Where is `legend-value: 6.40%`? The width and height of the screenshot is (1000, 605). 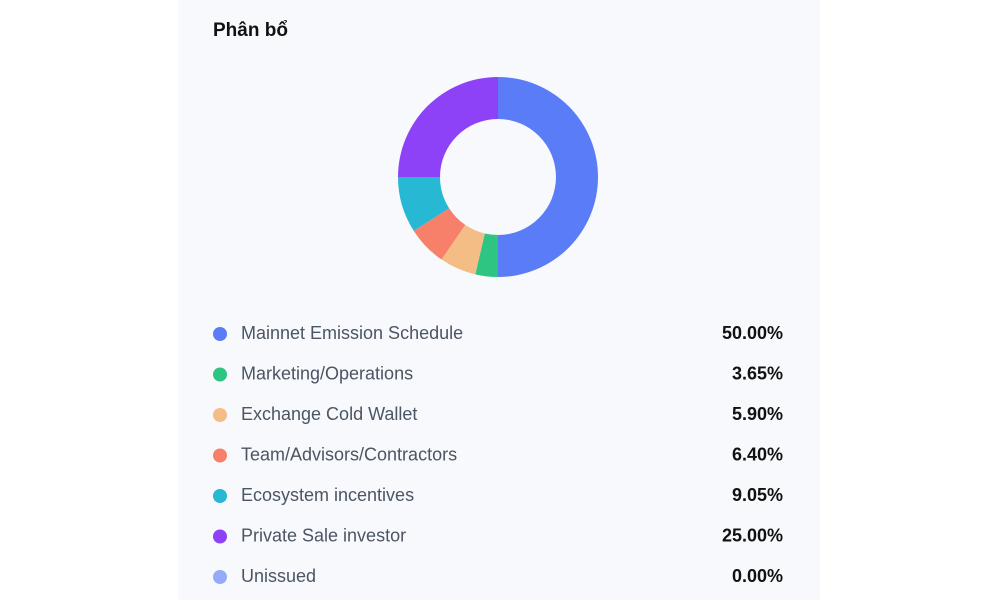
legend-value: 6.40% is located at coordinates (757, 454).